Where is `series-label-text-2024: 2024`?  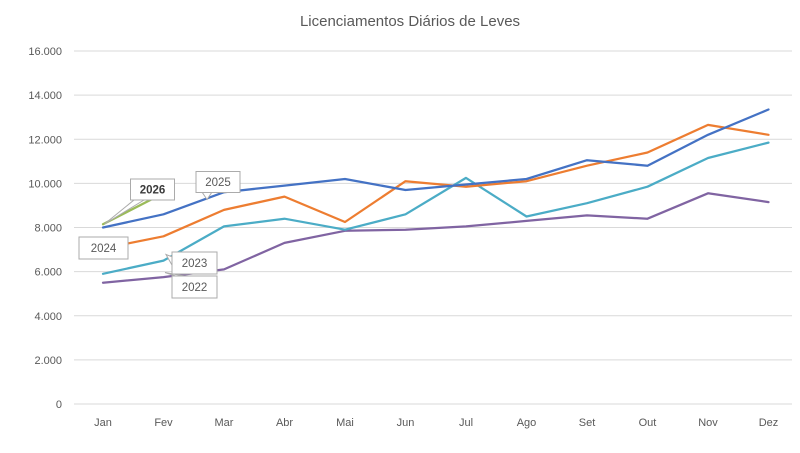
series-label-text-2024: 2024 is located at coordinates (104, 249).